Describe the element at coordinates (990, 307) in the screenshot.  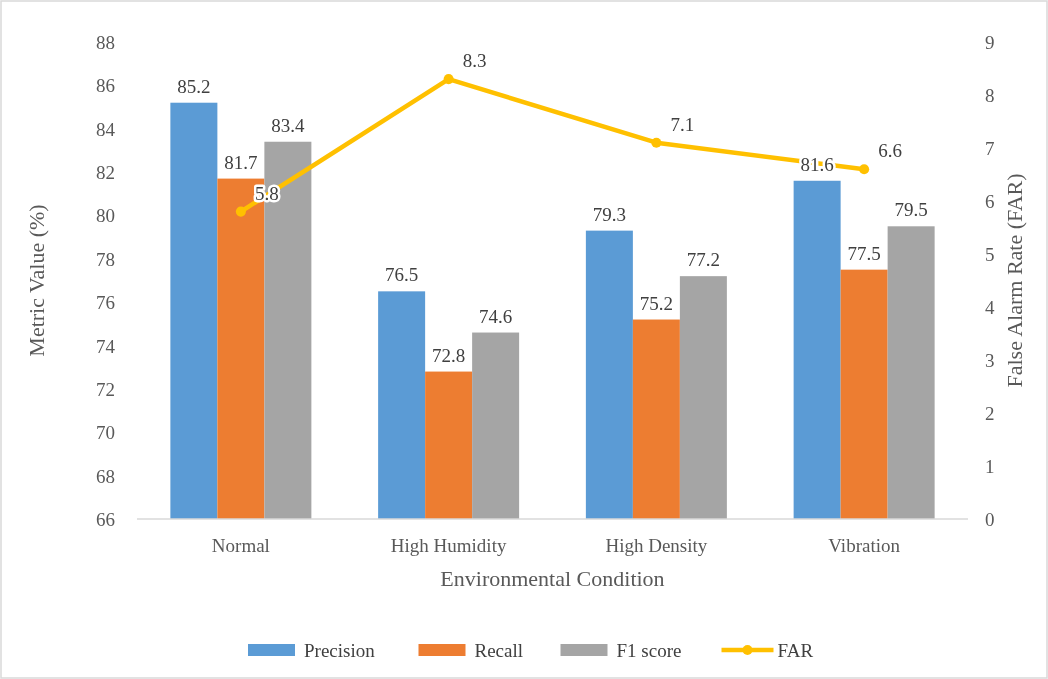
I see `y2-tick-label: 4` at that location.